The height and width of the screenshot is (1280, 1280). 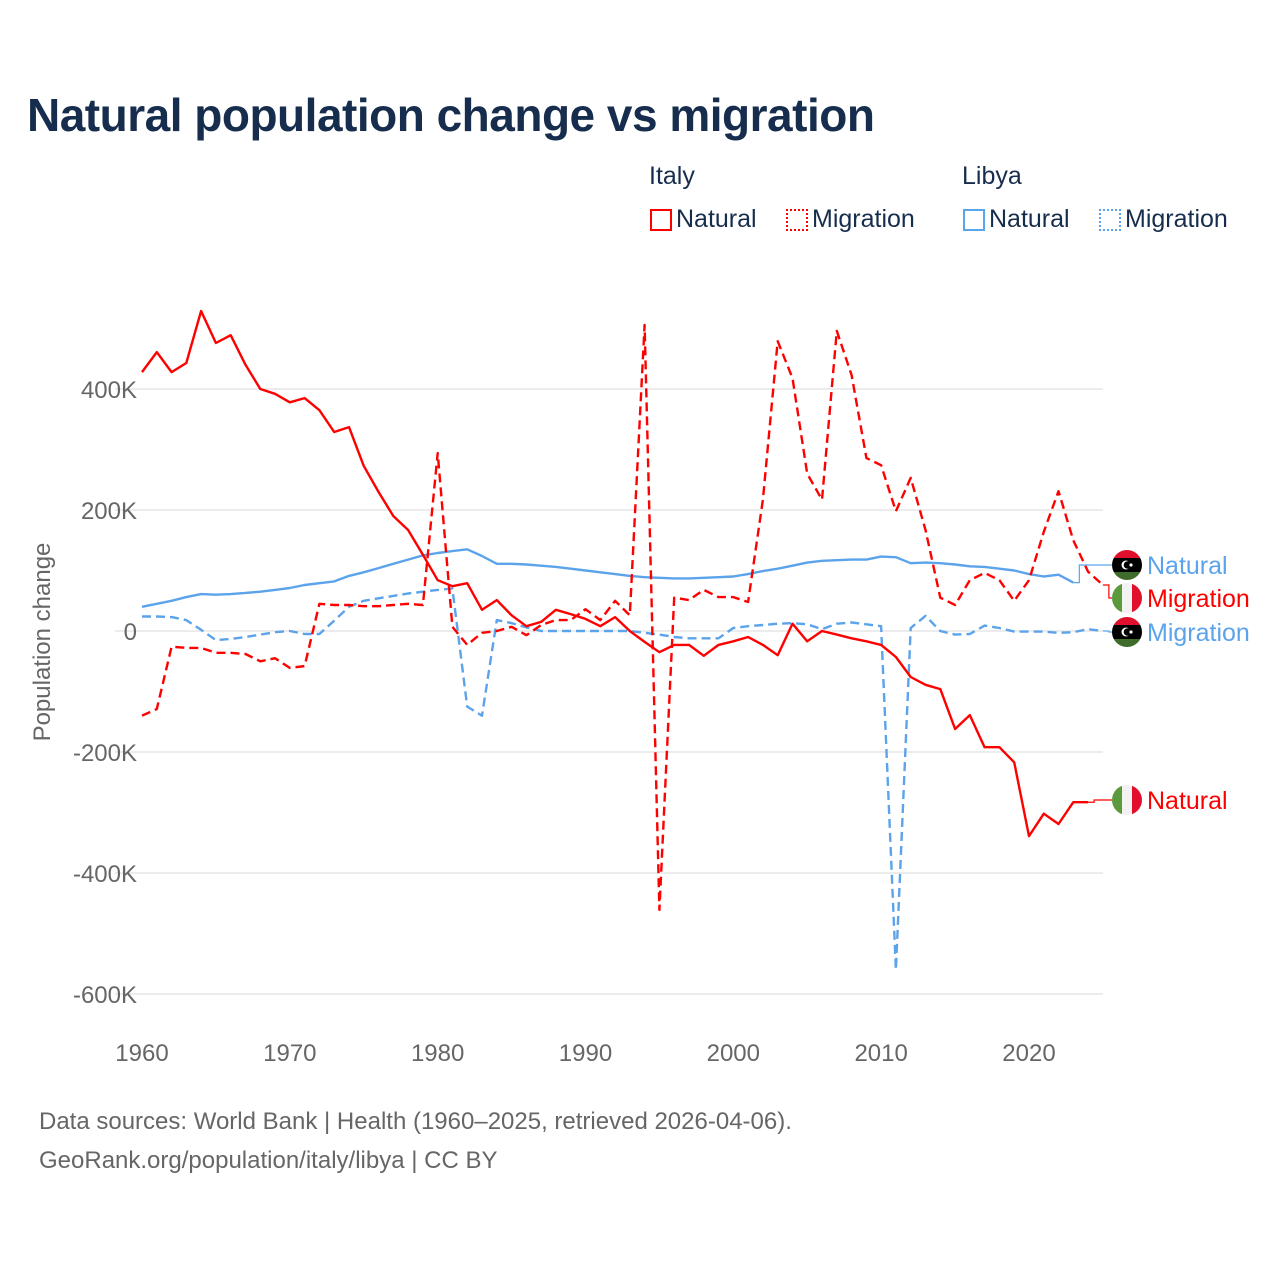 What do you see at coordinates (105, 995) in the screenshot?
I see `y-tick-label: -600K` at bounding box center [105, 995].